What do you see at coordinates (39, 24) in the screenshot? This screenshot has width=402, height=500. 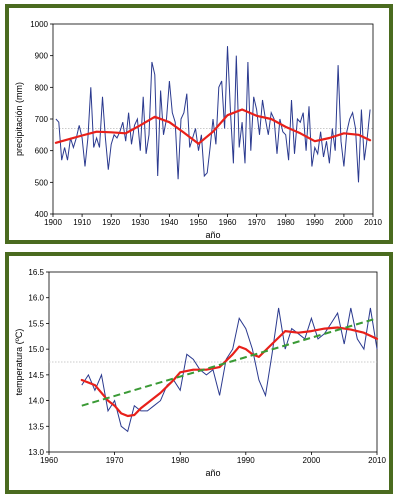 I see `y-tick-label: 1000` at bounding box center [39, 24].